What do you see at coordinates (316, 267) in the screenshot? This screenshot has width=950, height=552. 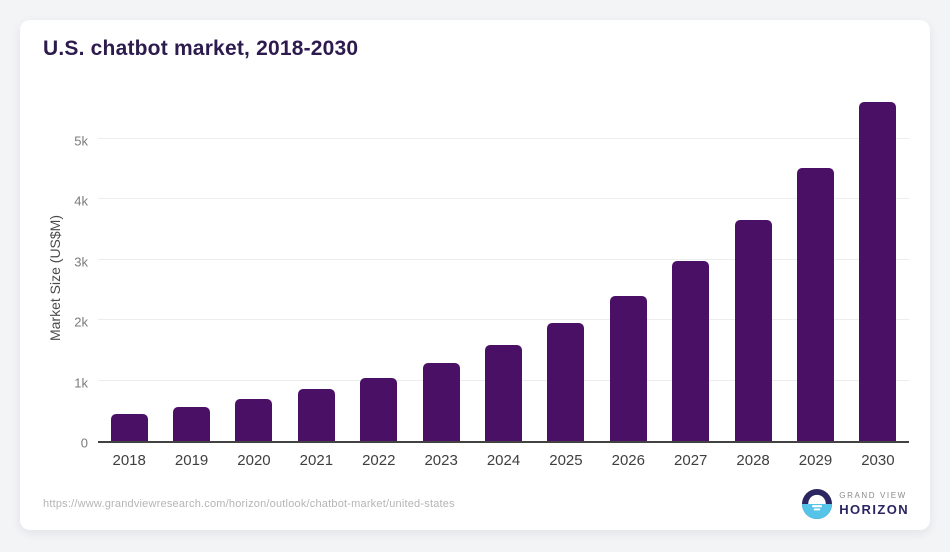 I see `bar-column-2021` at bounding box center [316, 267].